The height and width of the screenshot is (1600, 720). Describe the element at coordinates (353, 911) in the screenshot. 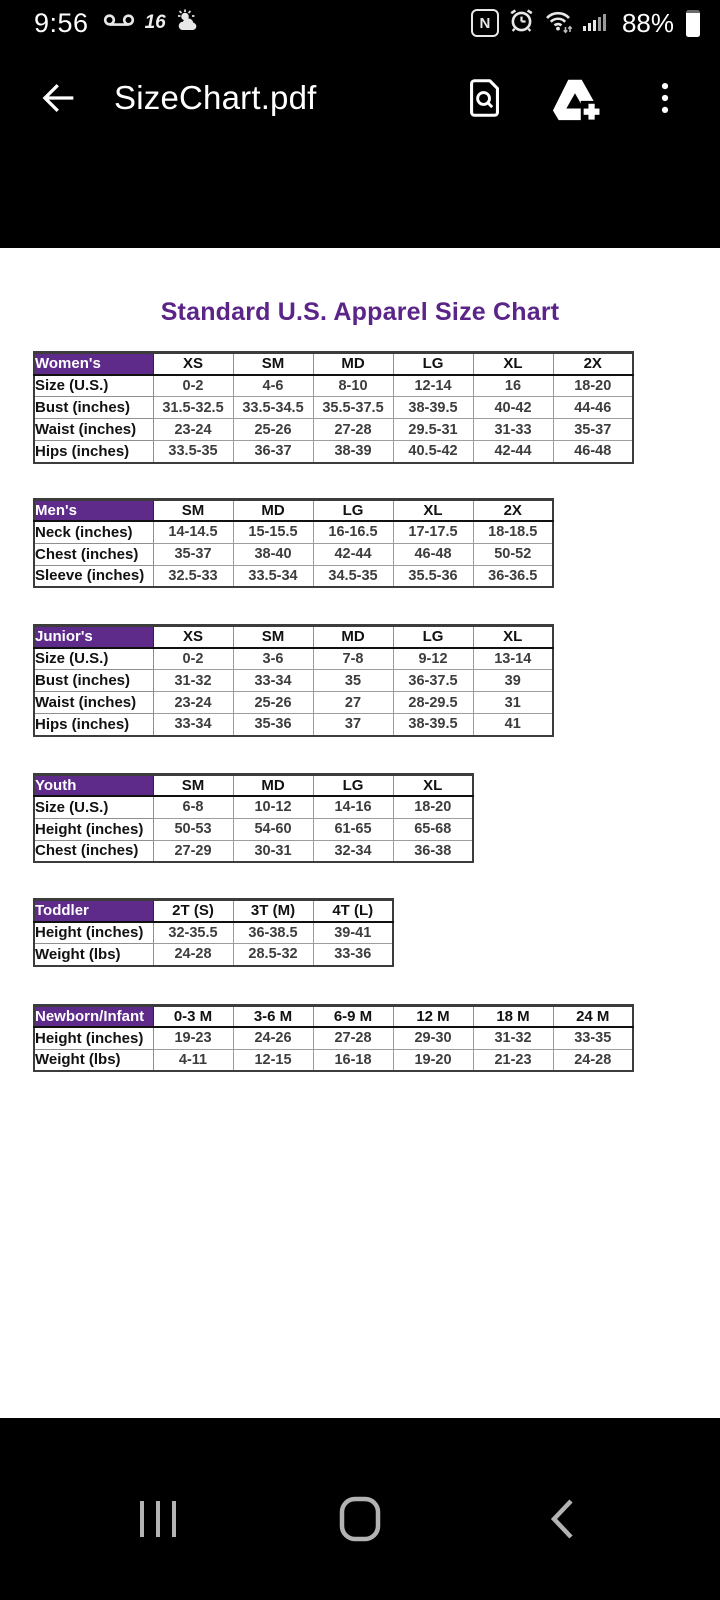

I see `column-header-cell: 4T (L)` at that location.